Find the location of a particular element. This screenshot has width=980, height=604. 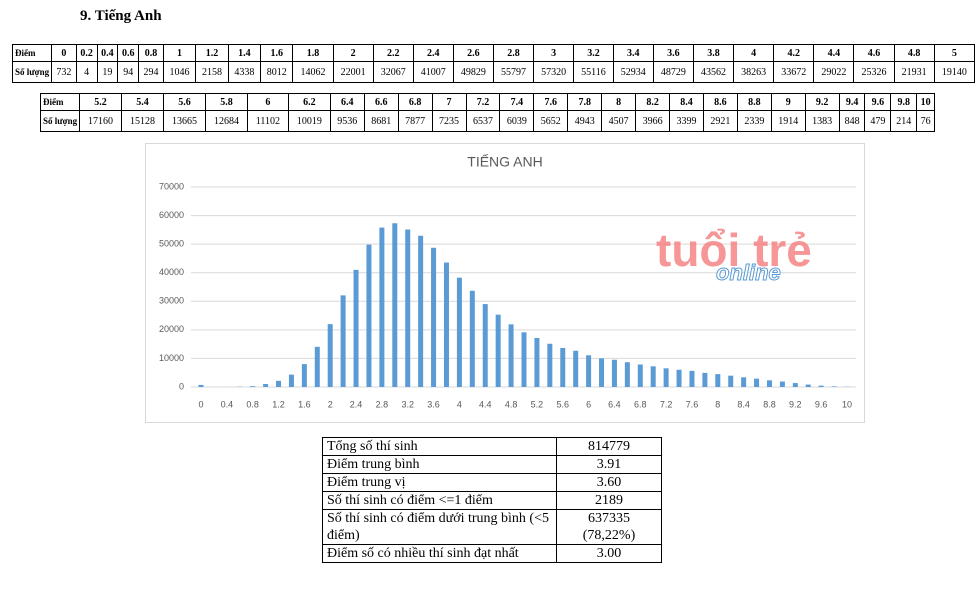

count: 22001 is located at coordinates (353, 72).